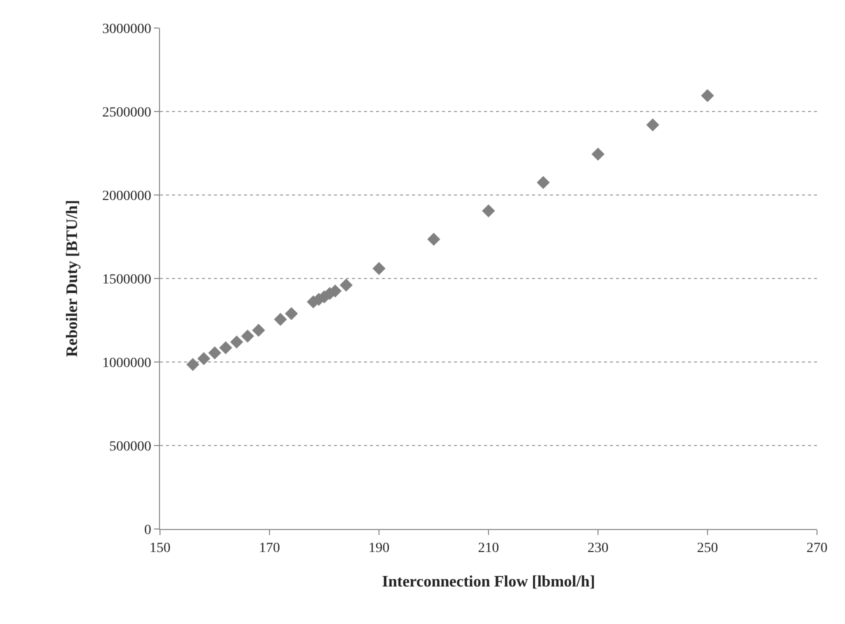  What do you see at coordinates (488, 548) in the screenshot?
I see `x-tick-label: 210` at bounding box center [488, 548].